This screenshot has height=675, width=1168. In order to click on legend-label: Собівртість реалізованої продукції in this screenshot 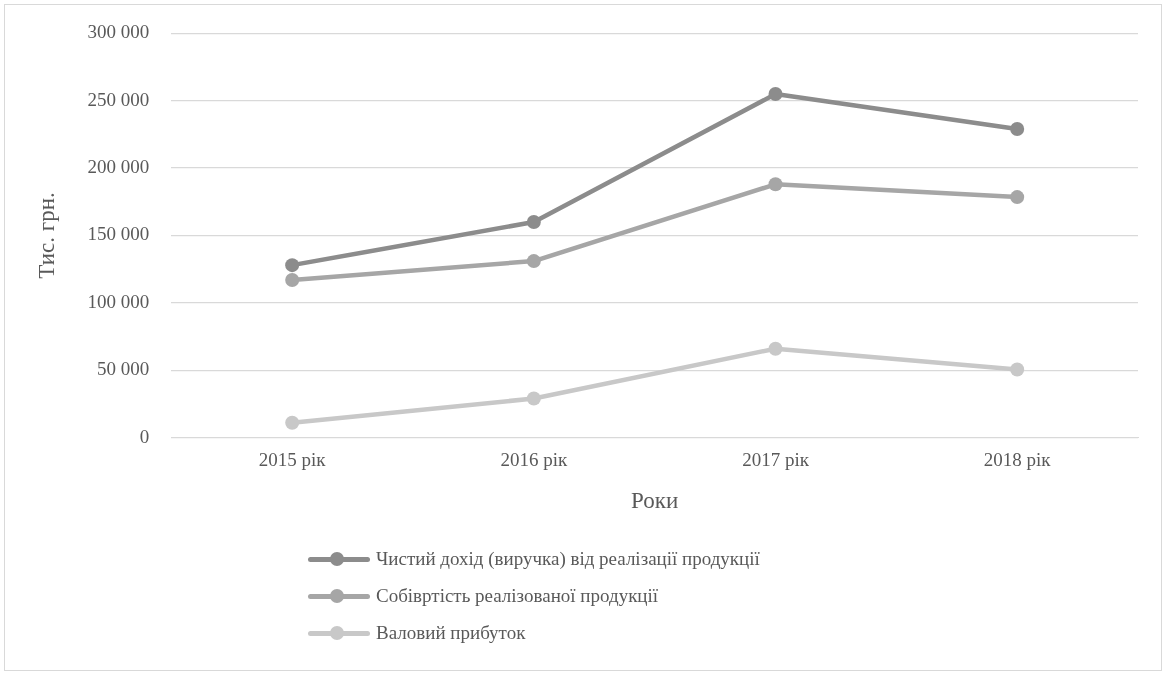, I will do `click(517, 595)`.